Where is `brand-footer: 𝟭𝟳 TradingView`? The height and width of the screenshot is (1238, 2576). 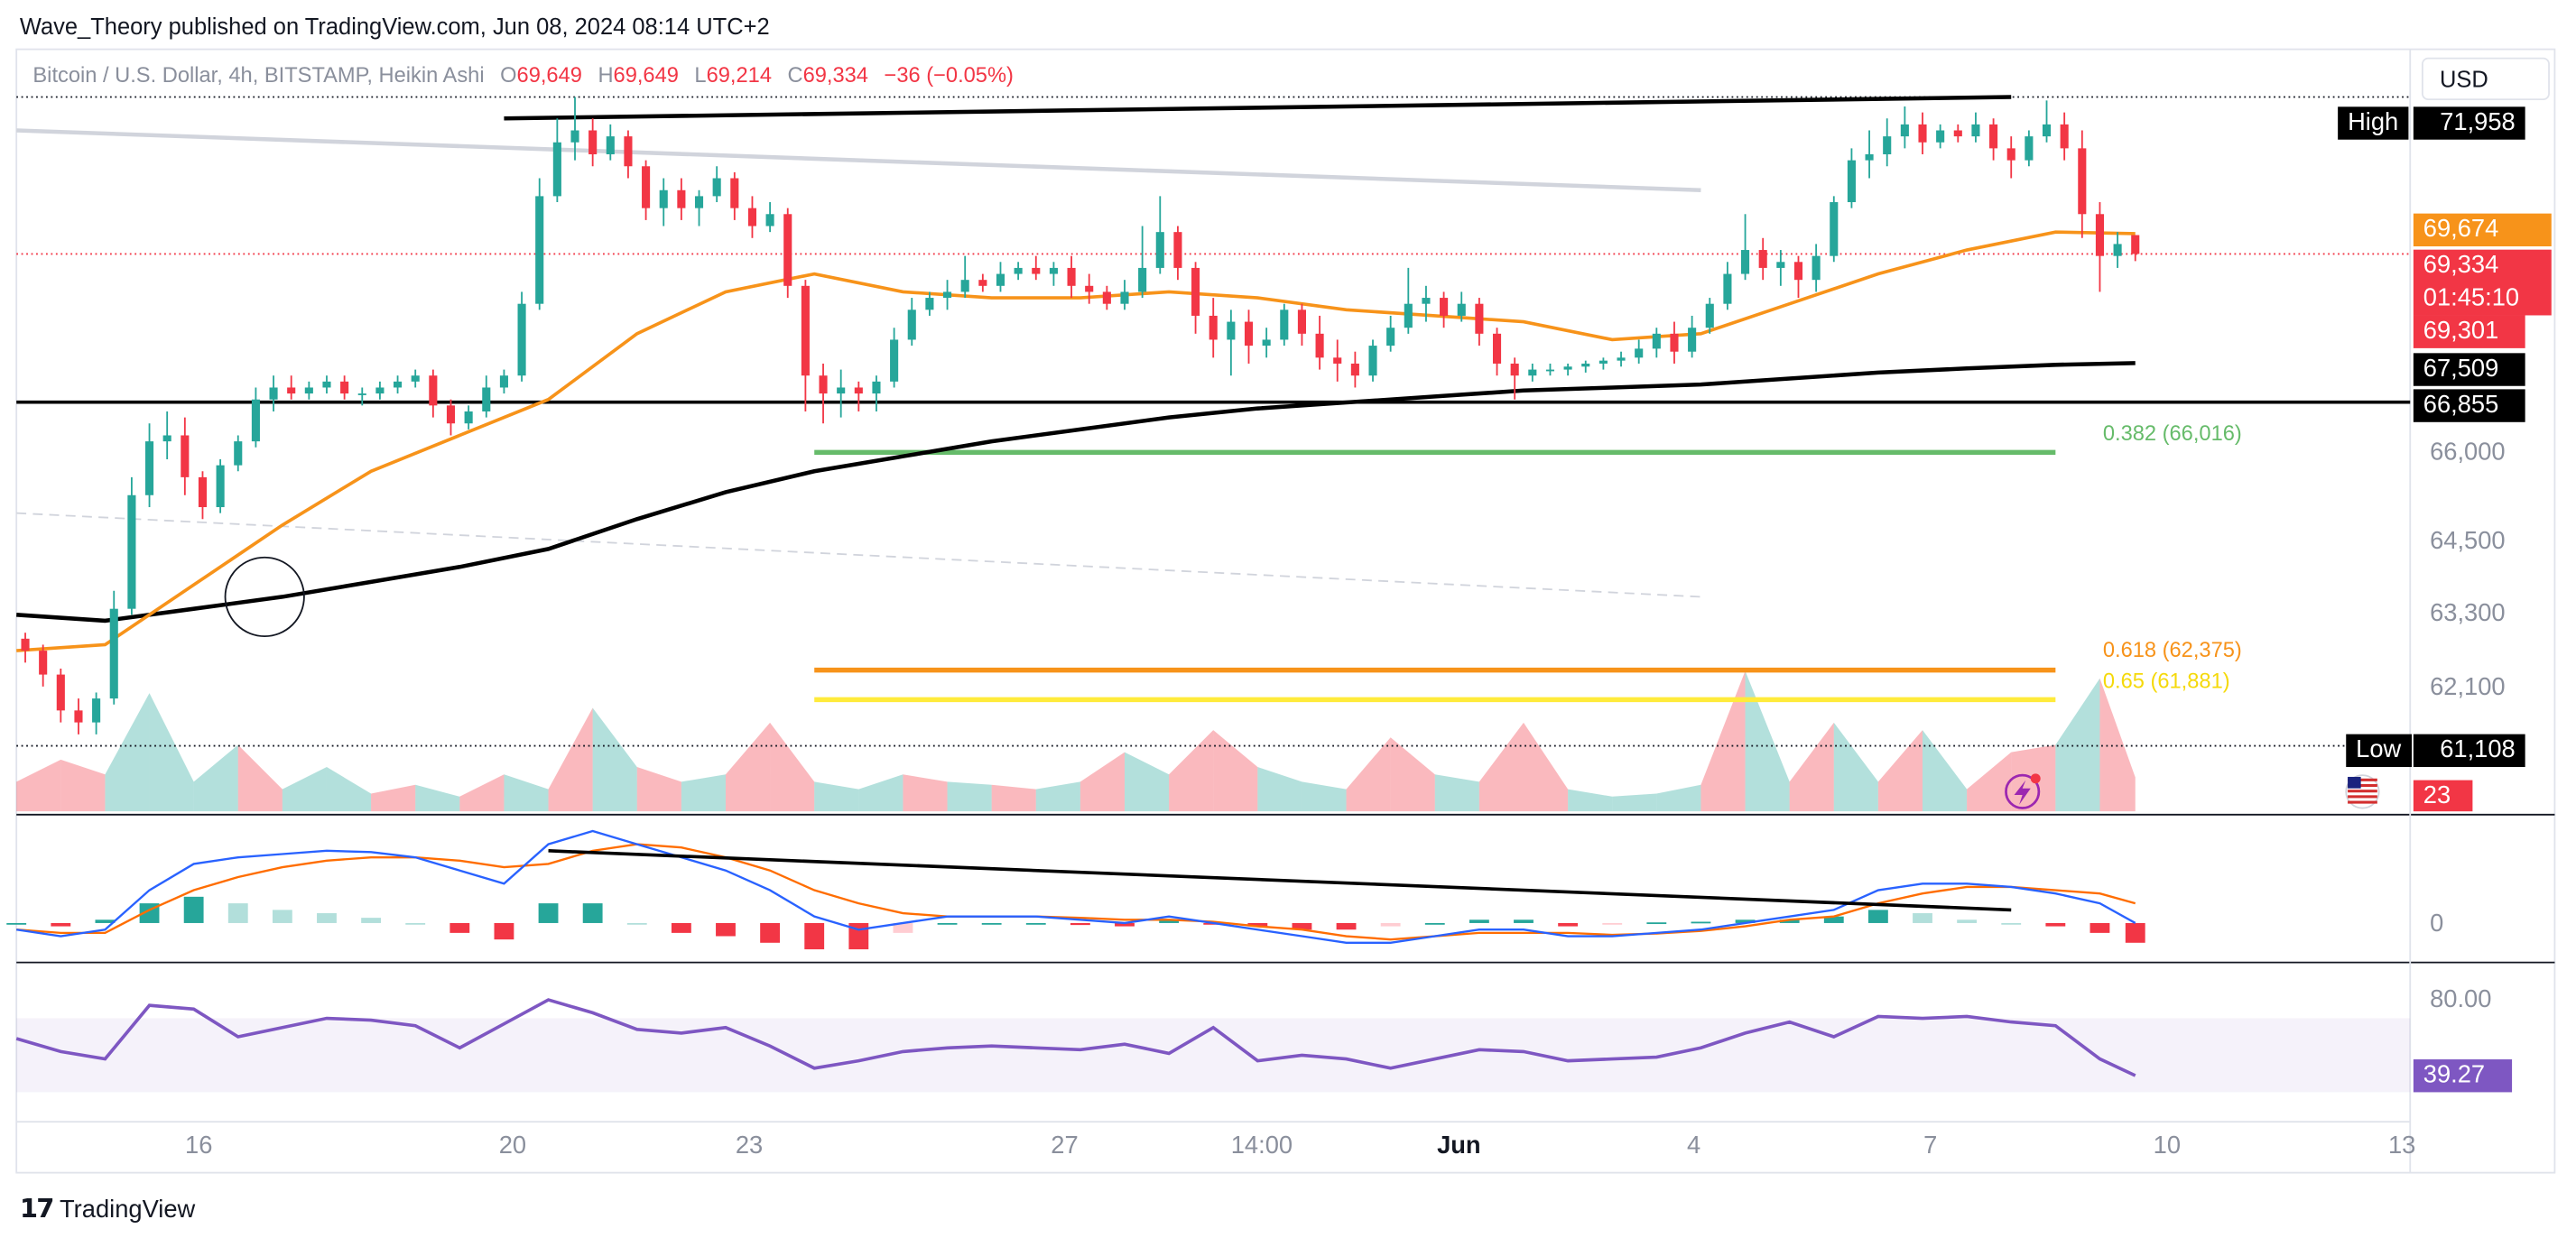 brand-footer: 𝟭𝟳 TradingView is located at coordinates (107, 1208).